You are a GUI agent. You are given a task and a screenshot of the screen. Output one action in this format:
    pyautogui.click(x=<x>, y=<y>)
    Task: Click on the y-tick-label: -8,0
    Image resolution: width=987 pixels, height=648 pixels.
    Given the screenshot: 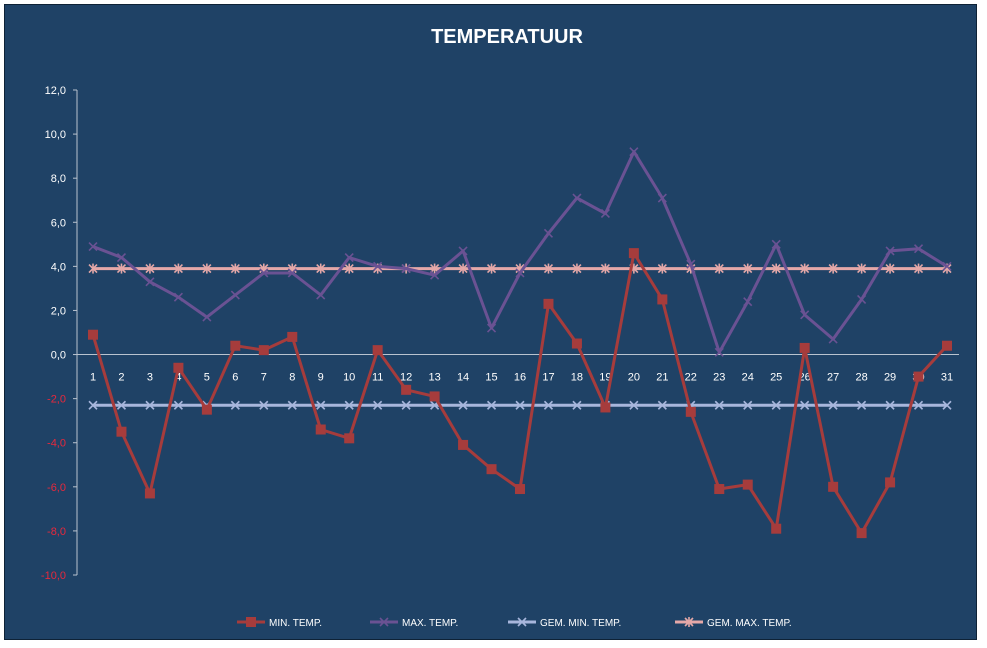 What is the action you would take?
    pyautogui.click(x=56, y=532)
    